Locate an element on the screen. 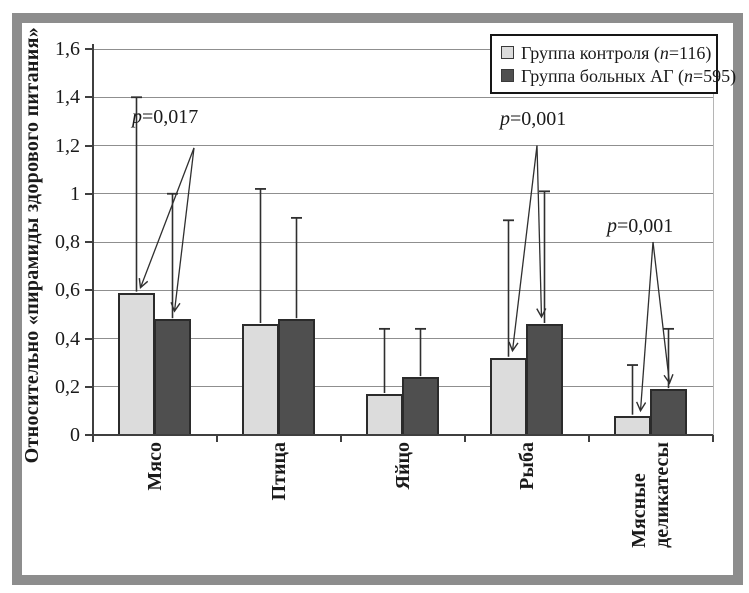 This screenshot has width=749, height=593. legend-entry: Группа контроля (n=116) is located at coordinates (608, 53).